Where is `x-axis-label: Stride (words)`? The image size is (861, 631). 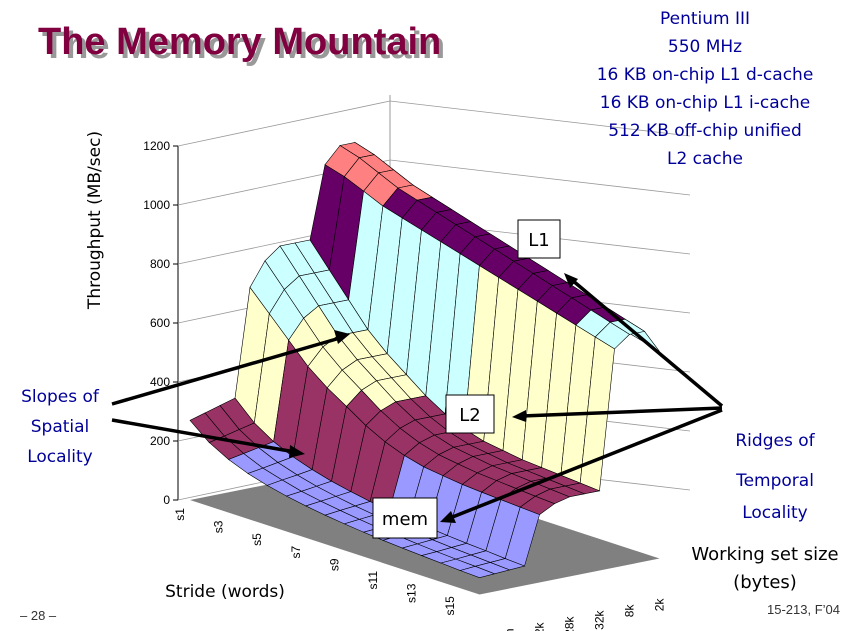
x-axis-label: Stride (words) is located at coordinates (225, 592).